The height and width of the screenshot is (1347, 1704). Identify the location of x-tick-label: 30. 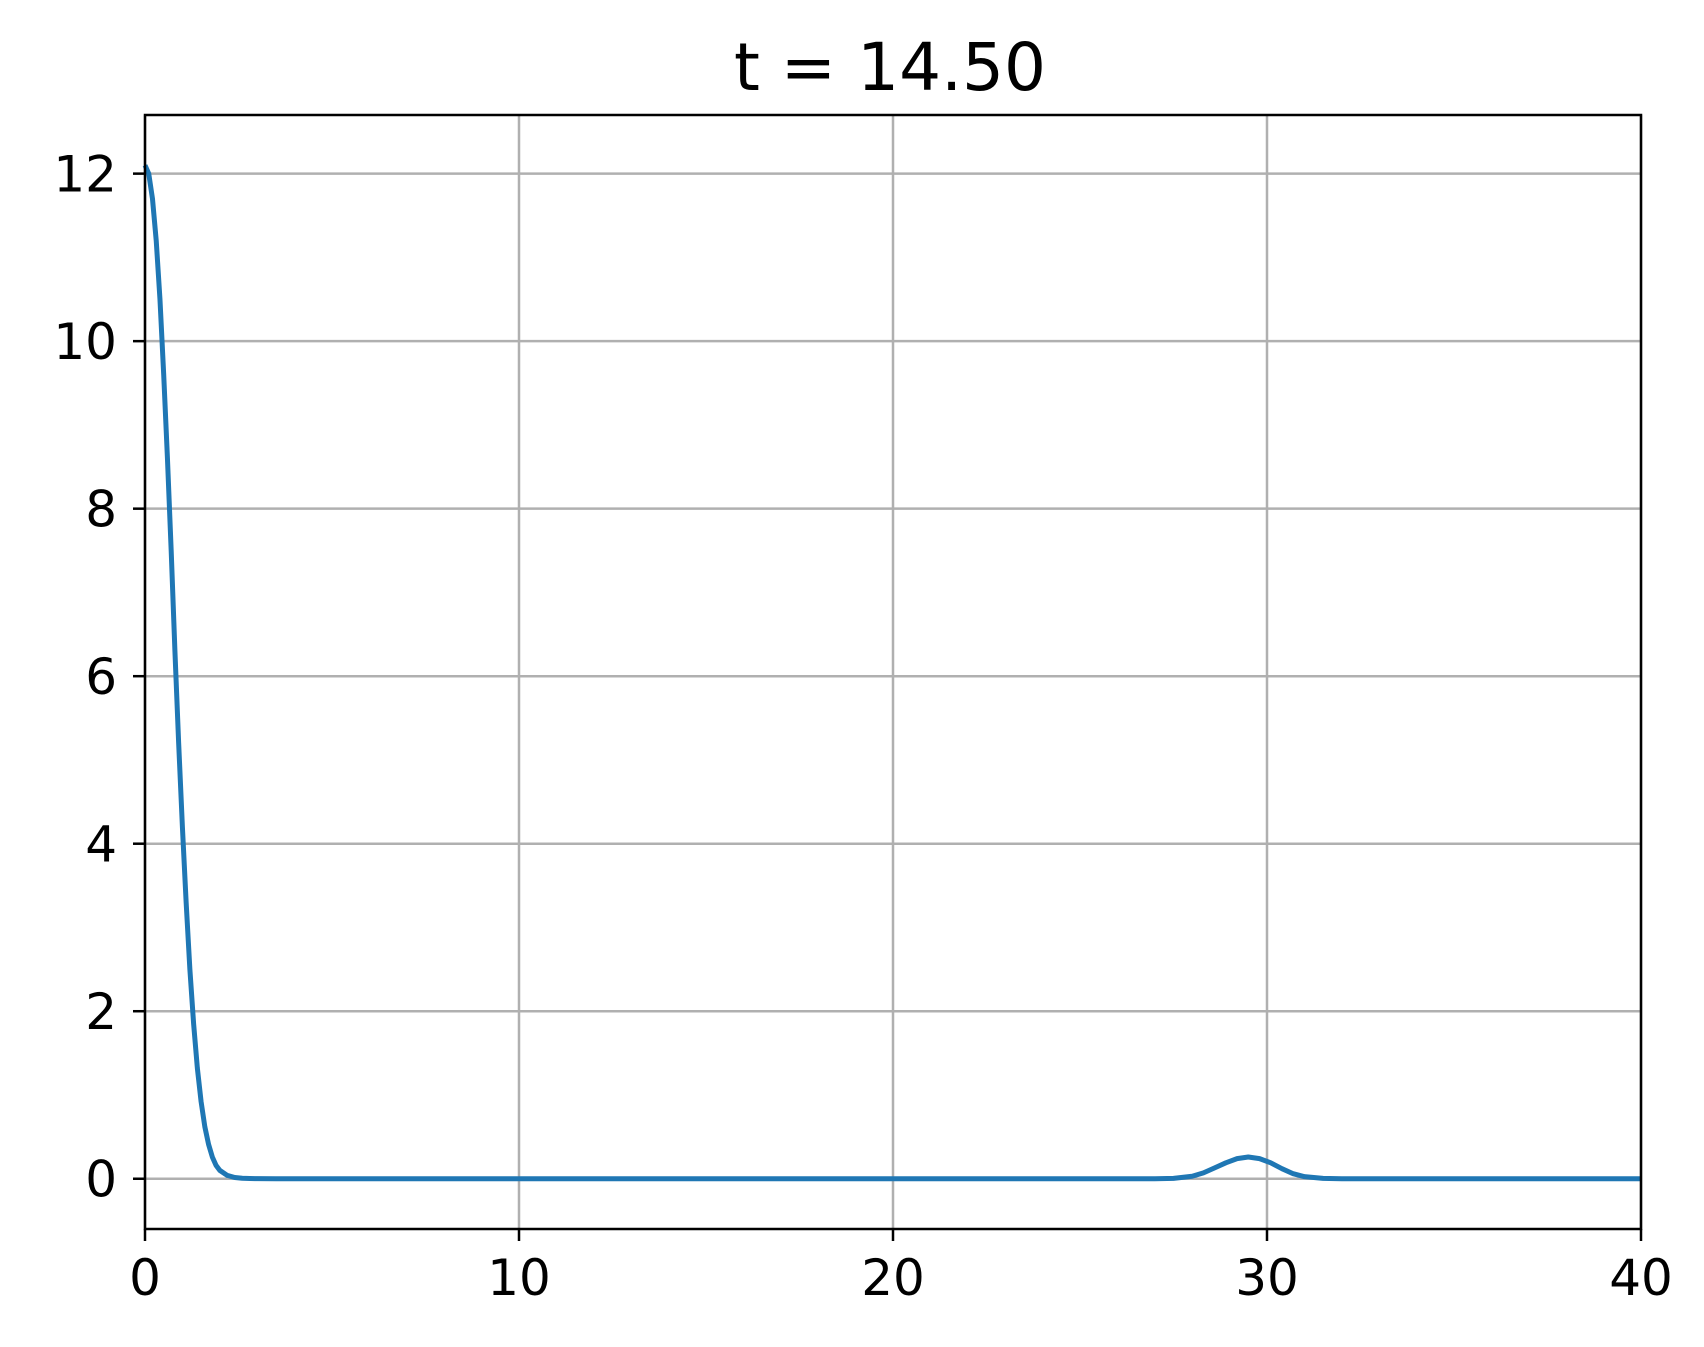
(1267, 1278).